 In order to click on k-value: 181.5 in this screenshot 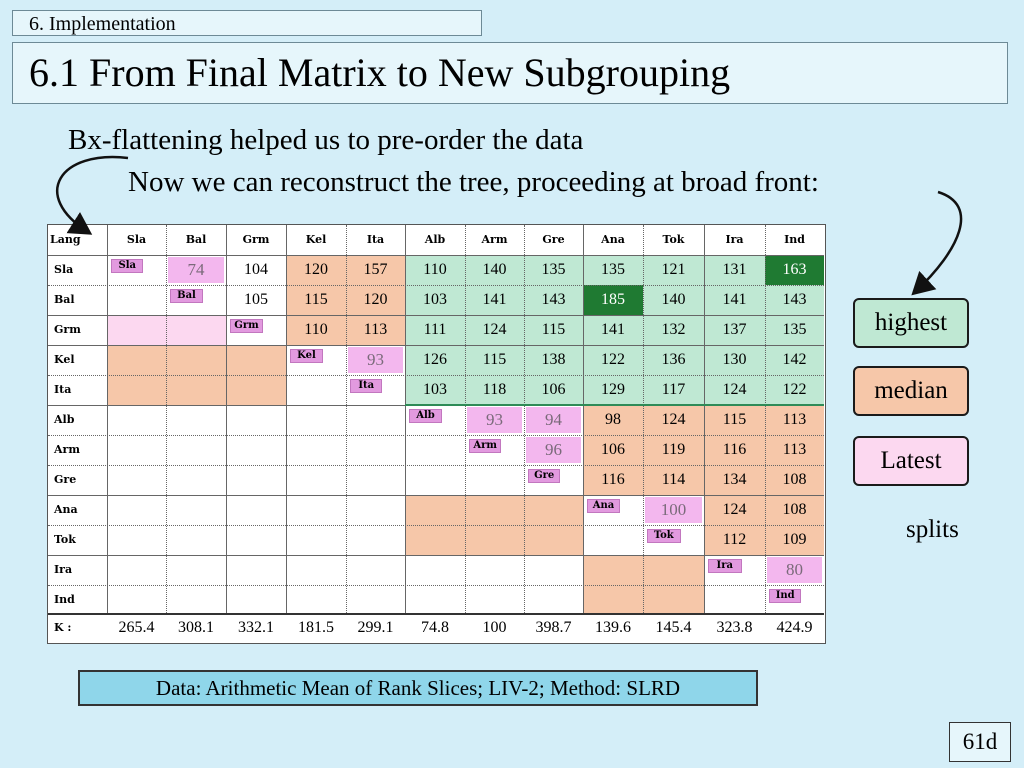, I will do `click(316, 627)`.